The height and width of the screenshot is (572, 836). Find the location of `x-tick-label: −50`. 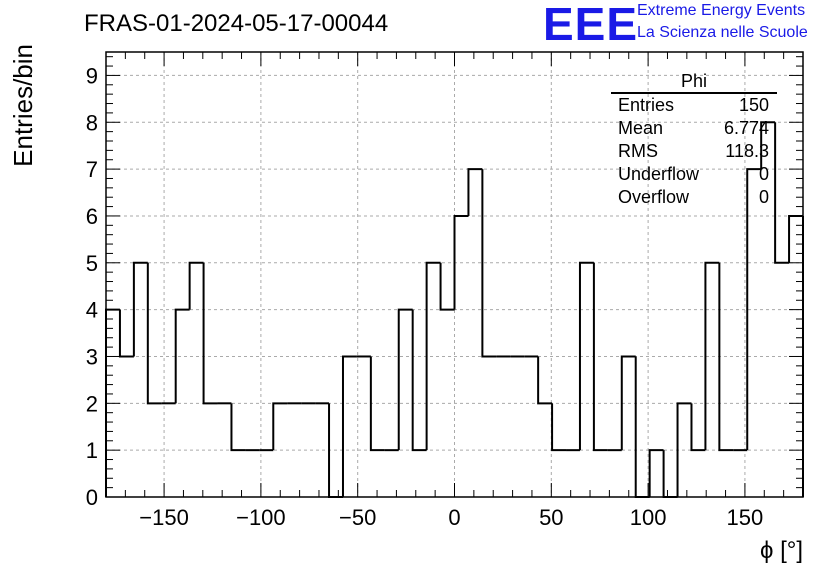

x-tick-label: −50 is located at coordinates (357, 517).